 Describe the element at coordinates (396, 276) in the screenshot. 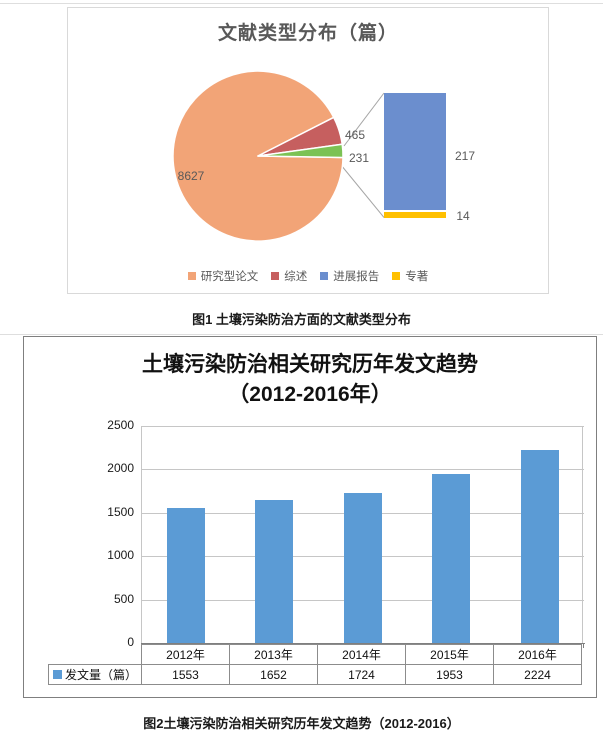

I see `legend-swatch-yellow-icon` at that location.